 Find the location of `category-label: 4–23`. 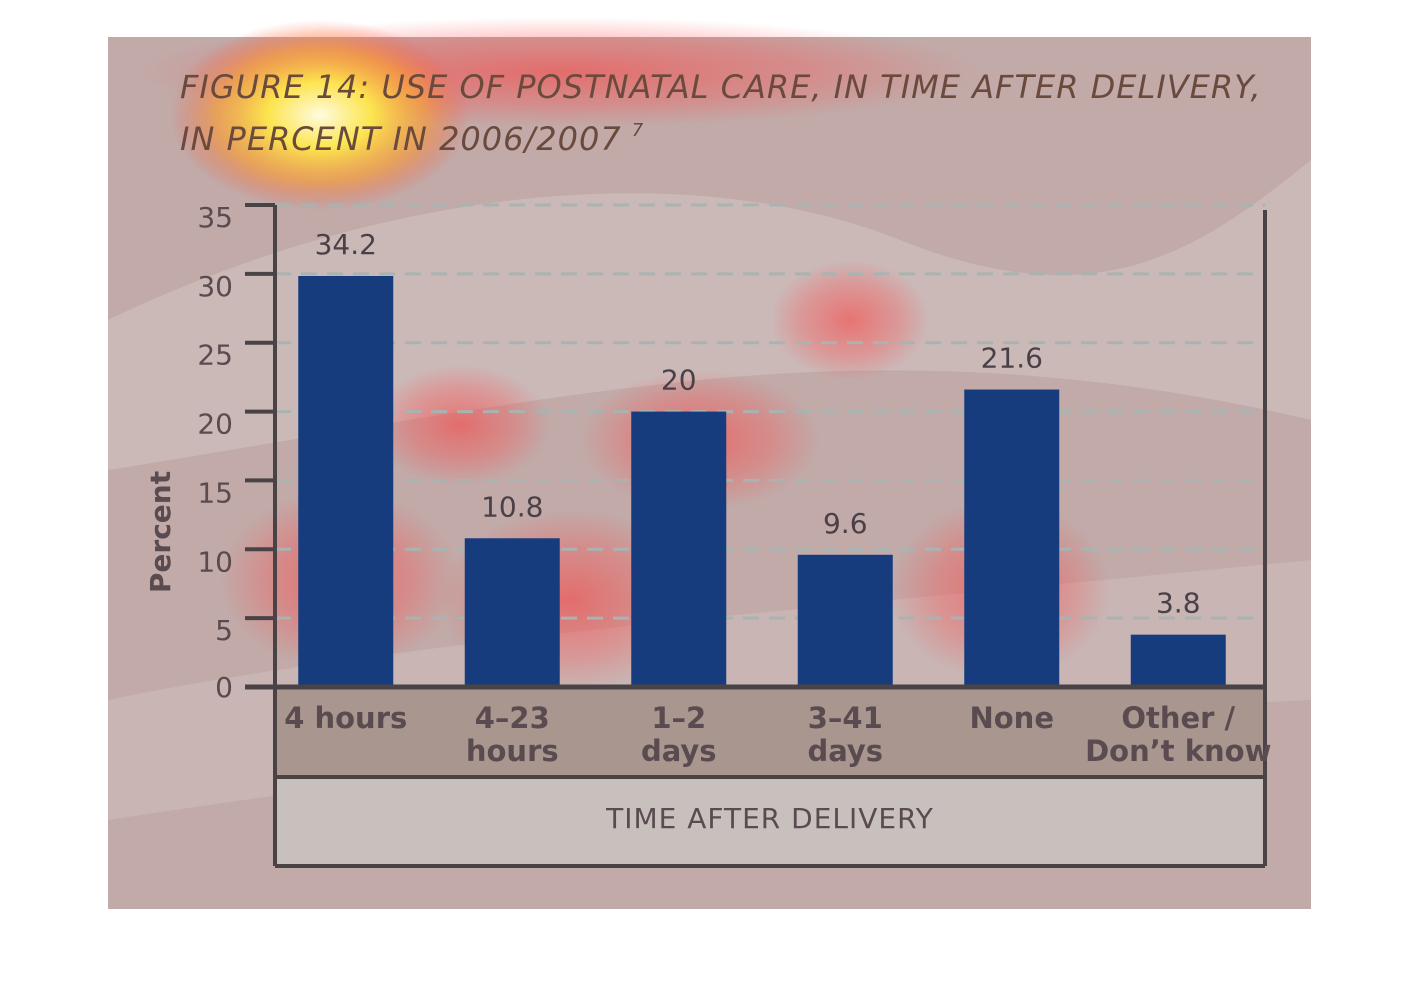

category-label: 4–23 is located at coordinates (512, 718).